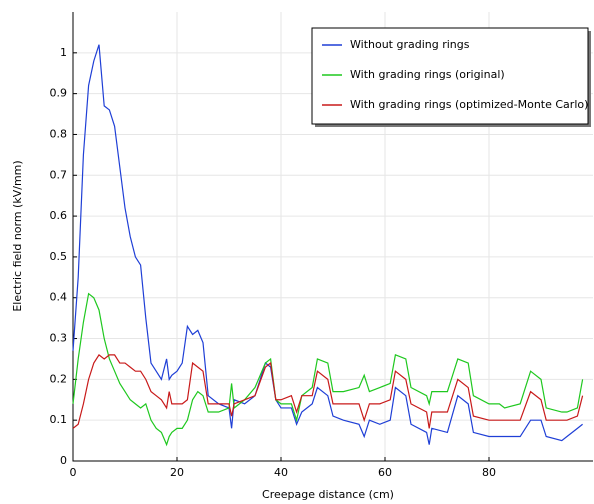 Image resolution: width=594 pixels, height=504 pixels. Describe the element at coordinates (59, 419) in the screenshot. I see `y-tick-label: 0.1` at that location.